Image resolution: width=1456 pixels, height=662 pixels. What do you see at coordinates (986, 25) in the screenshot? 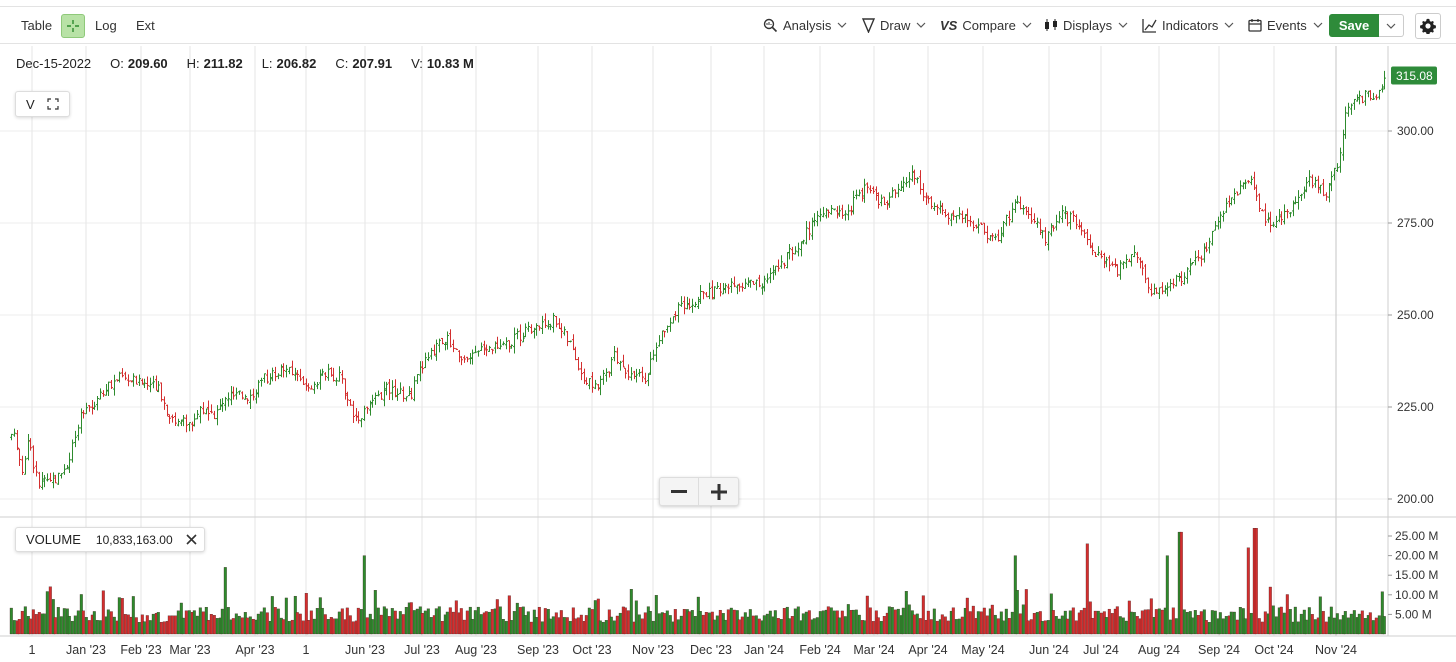
I see `compare-menu: VS Compare` at bounding box center [986, 25].